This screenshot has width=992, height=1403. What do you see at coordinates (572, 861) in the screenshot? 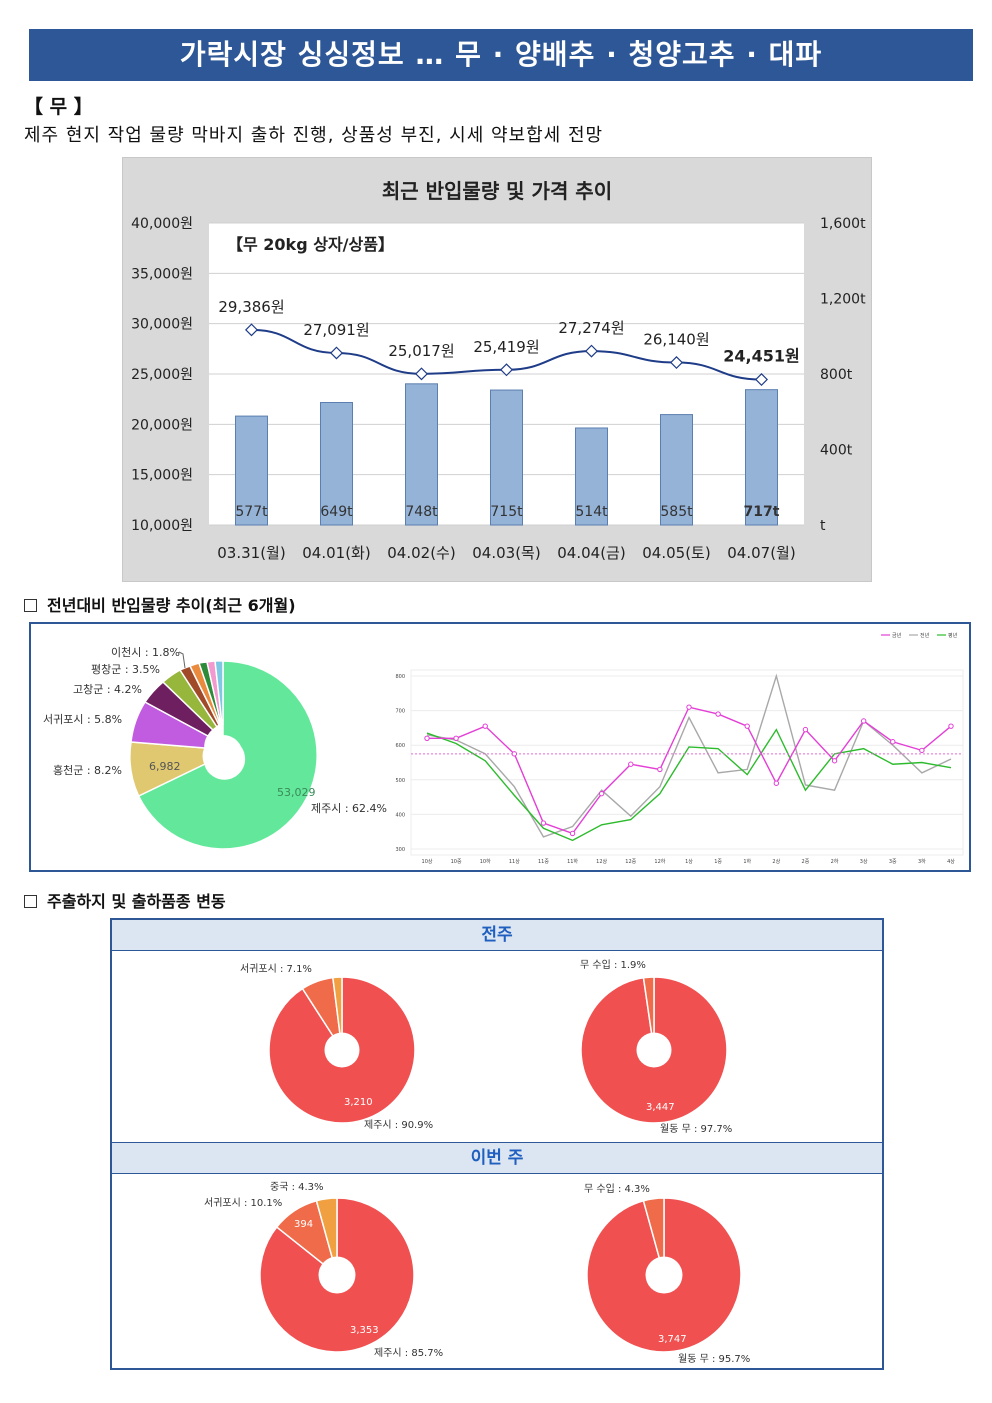
I see `x-tick: 11하` at bounding box center [572, 861].